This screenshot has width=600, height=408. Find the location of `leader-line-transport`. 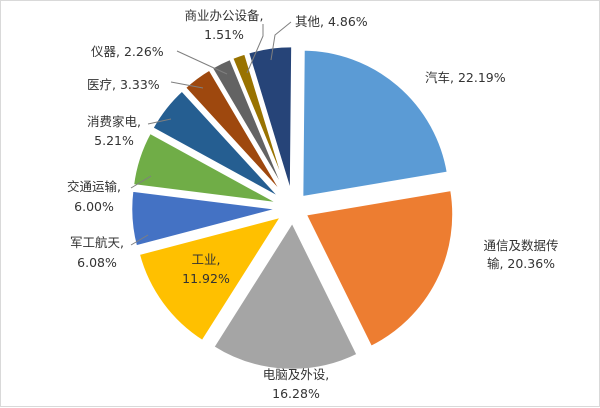

leader-line-transport is located at coordinates (141, 182).